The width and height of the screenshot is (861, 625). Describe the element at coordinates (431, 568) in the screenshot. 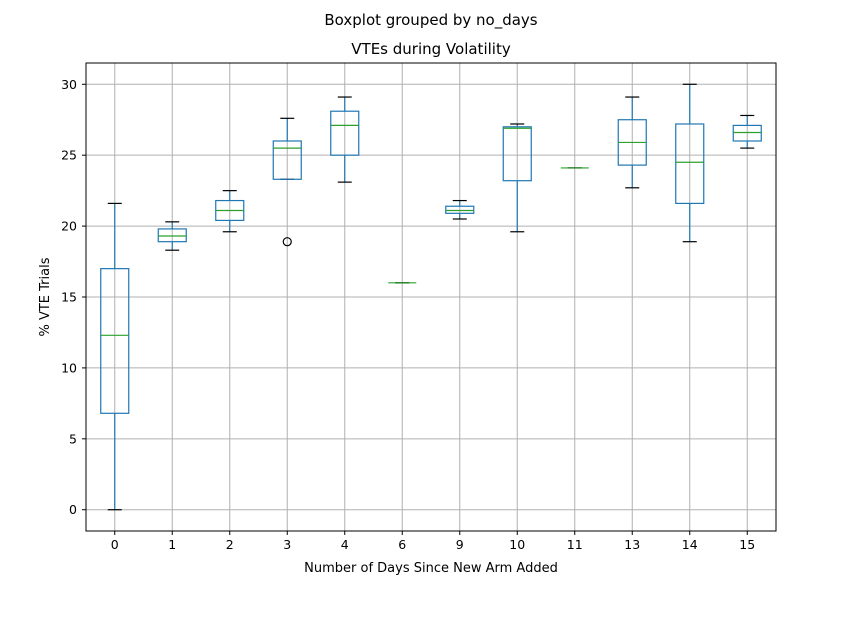

I see `x-axis-label: Number of Days Since New Arm Added` at that location.